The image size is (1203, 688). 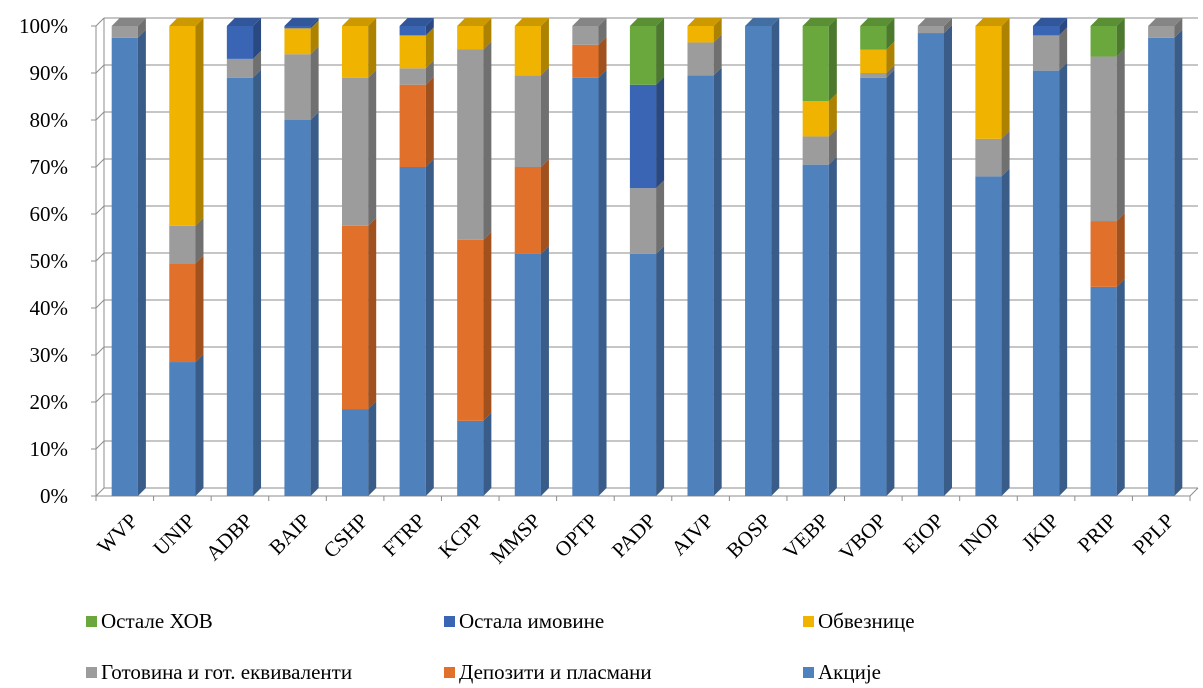 What do you see at coordinates (49, 167) in the screenshot?
I see `y-tick-label: 70%` at bounding box center [49, 167].